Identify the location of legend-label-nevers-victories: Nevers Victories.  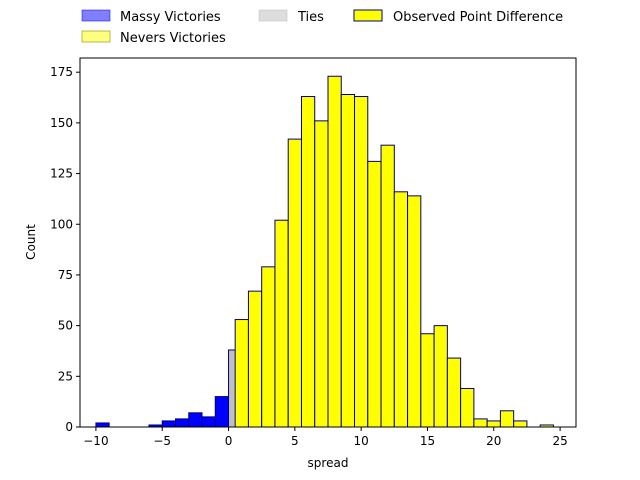
(173, 38).